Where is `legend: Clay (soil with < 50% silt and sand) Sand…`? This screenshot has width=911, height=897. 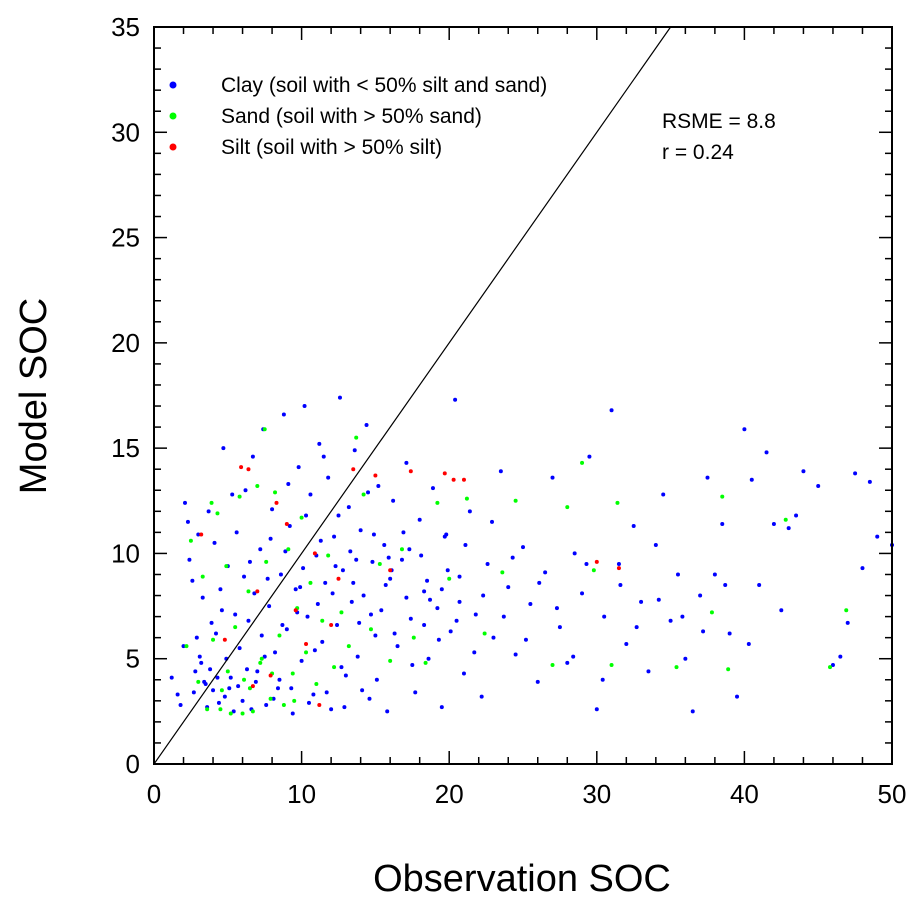 legend: Clay (soil with < 50% silt and sand) Sand… is located at coordinates (358, 116).